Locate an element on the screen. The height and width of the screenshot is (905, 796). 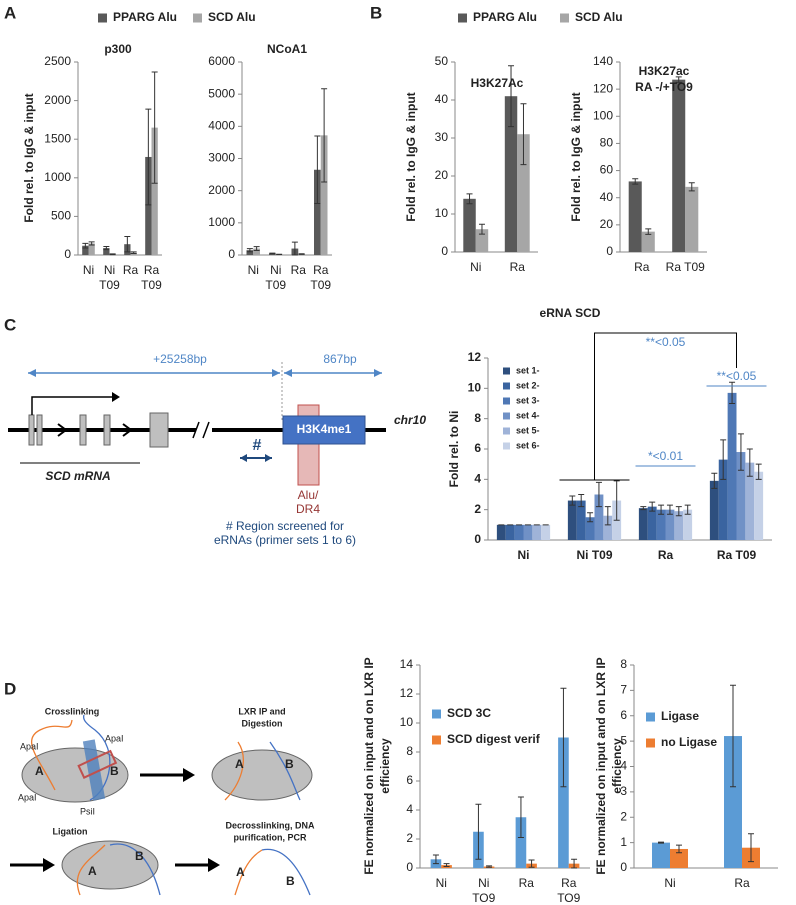
x-tick-label: Ni T09 is located at coordinates (109, 277).